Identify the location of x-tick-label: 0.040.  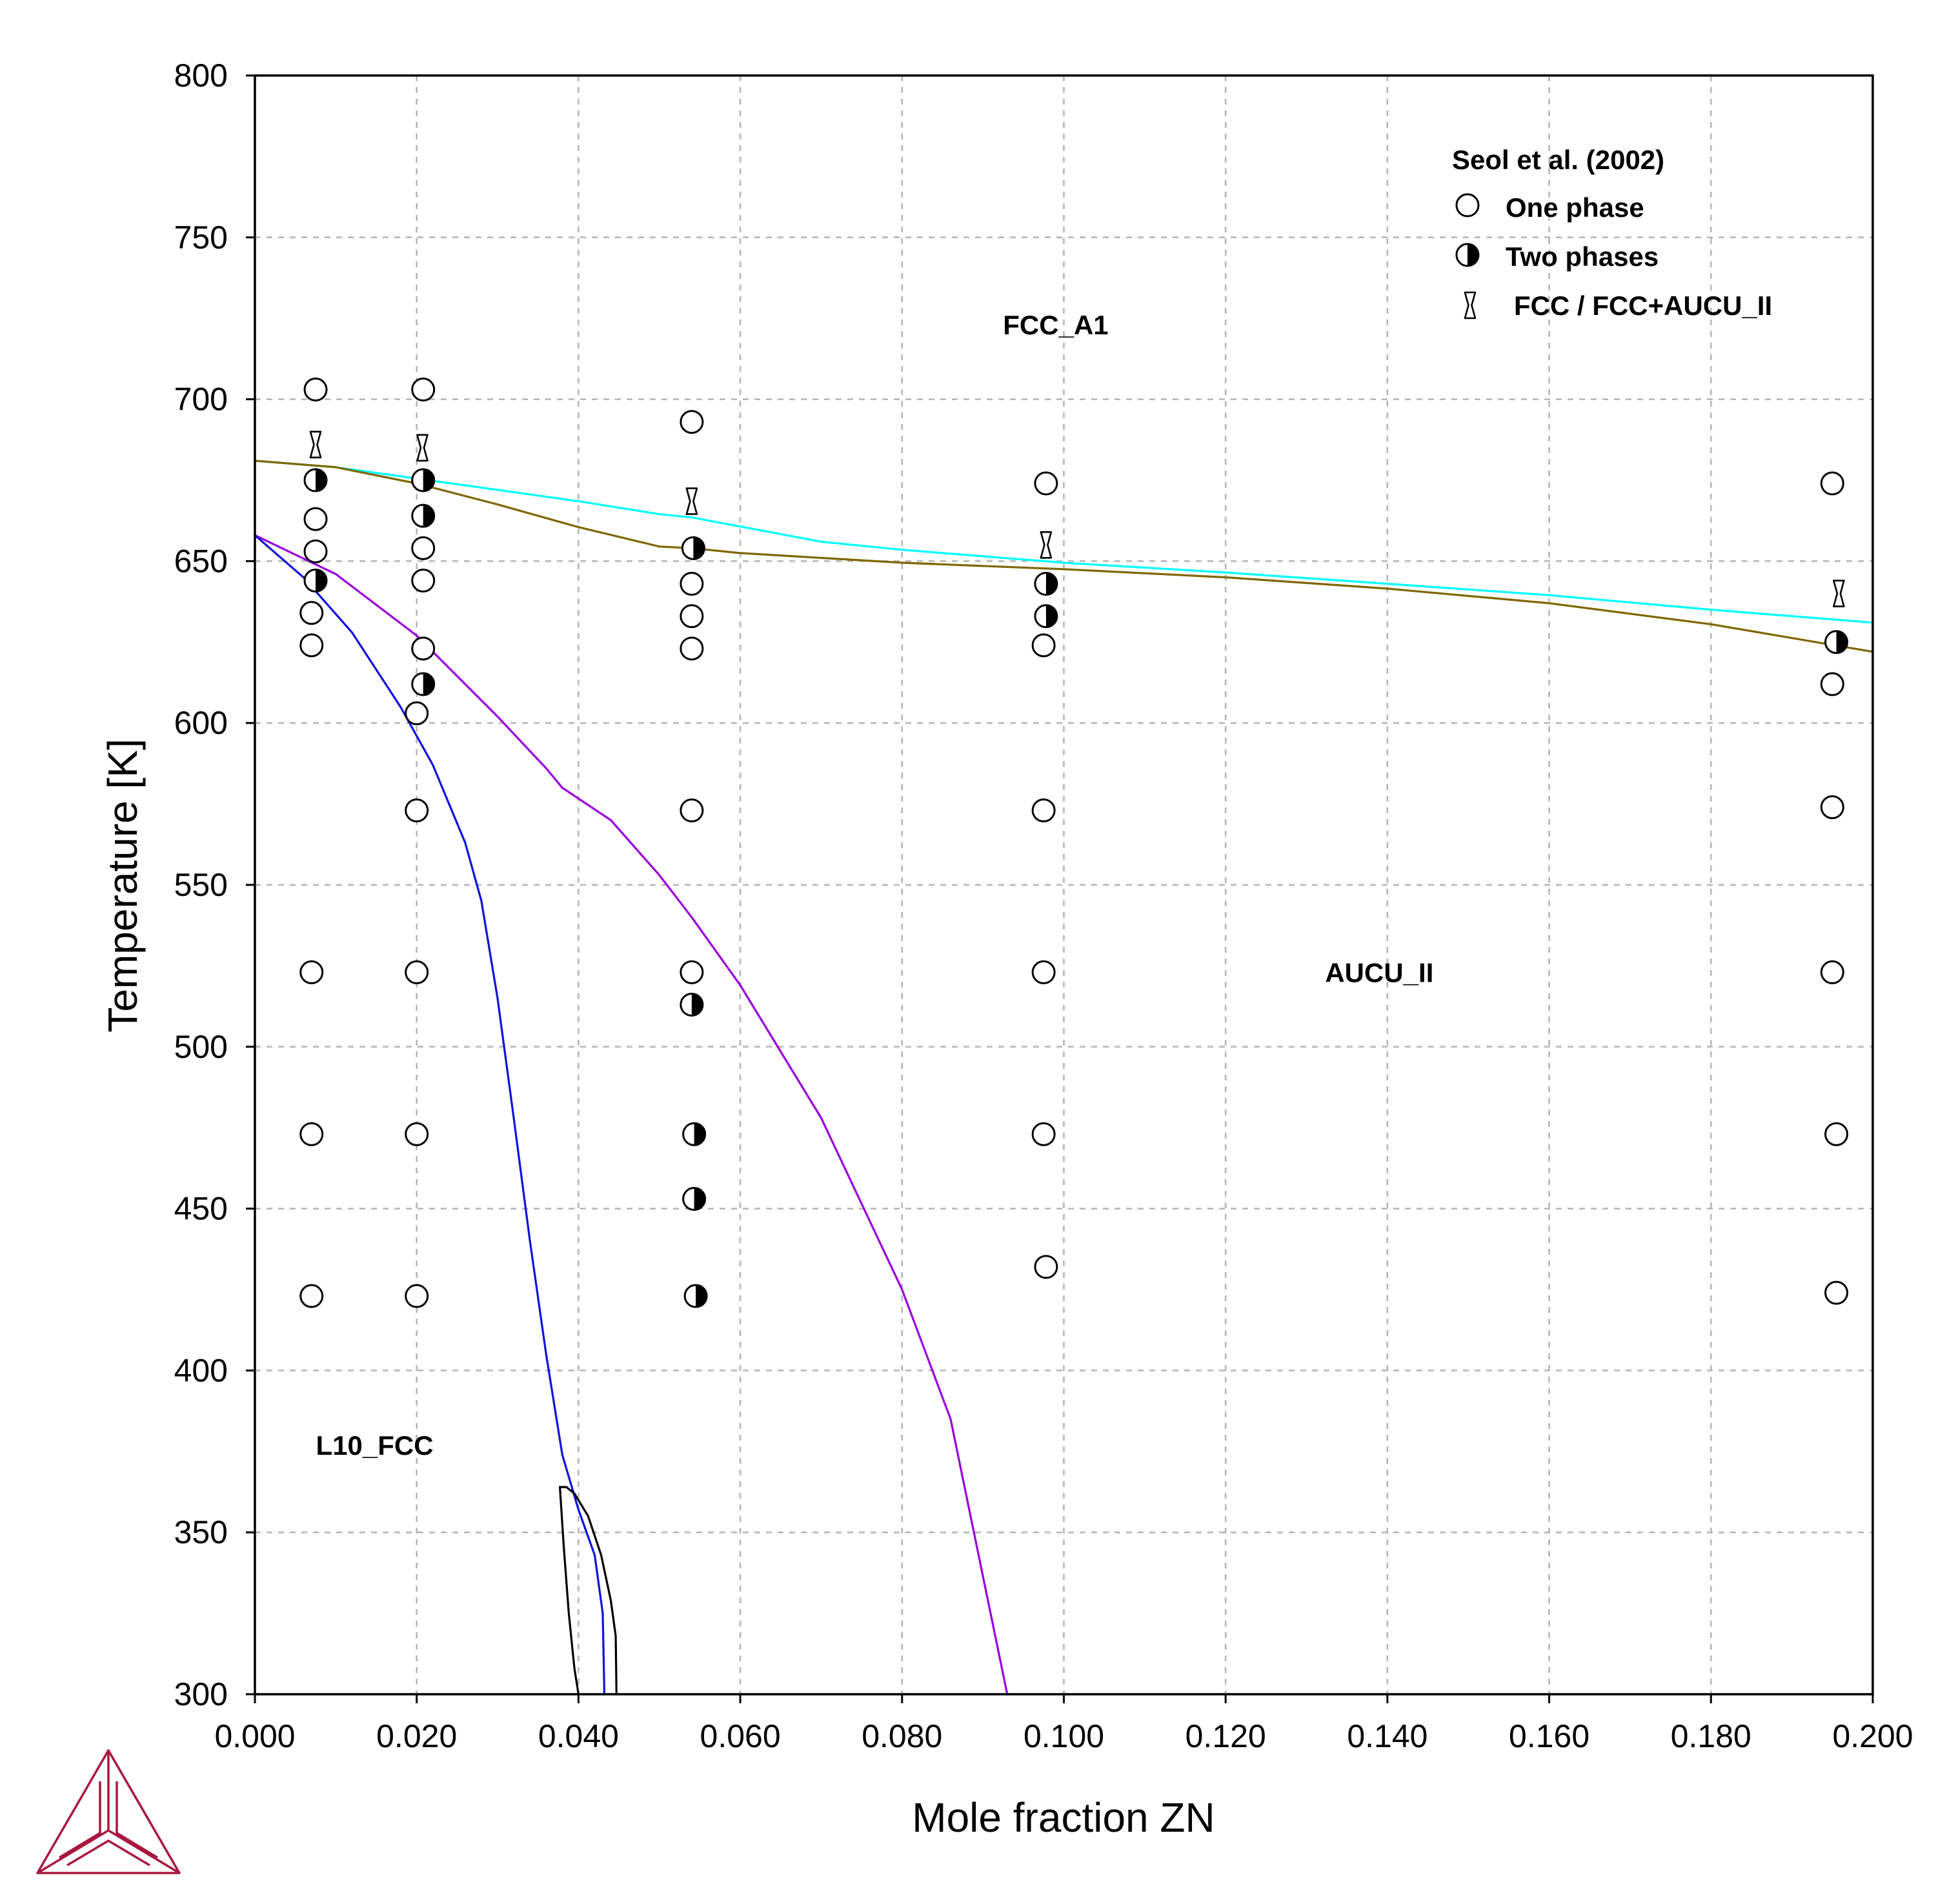
(578, 1736).